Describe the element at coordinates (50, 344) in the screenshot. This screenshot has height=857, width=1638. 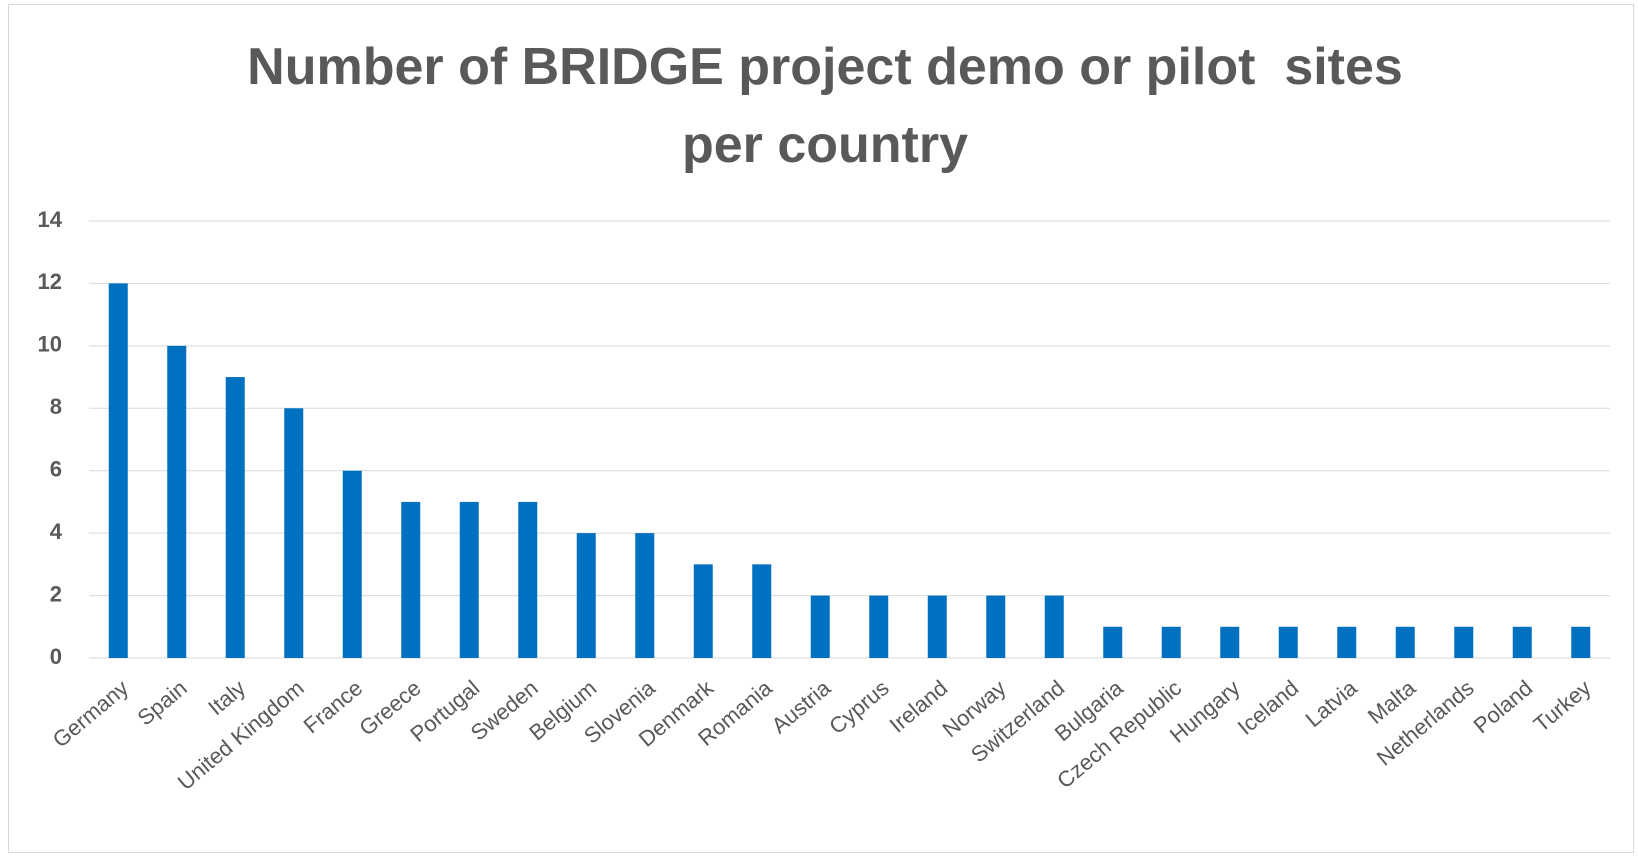
I see `y-tick-label: 10` at that location.